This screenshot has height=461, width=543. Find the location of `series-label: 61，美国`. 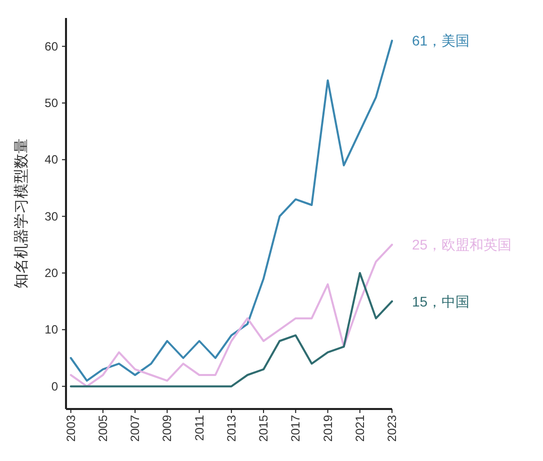

series-label: 61，美国 is located at coordinates (441, 40).